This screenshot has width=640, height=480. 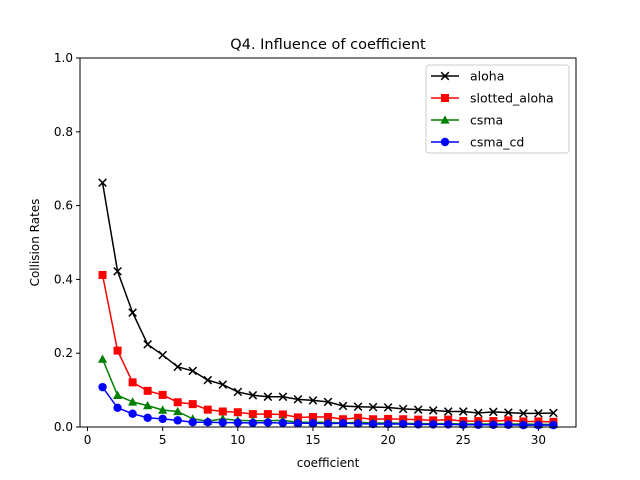 What do you see at coordinates (63, 353) in the screenshot?
I see `y-tick-label: 0.2` at bounding box center [63, 353].